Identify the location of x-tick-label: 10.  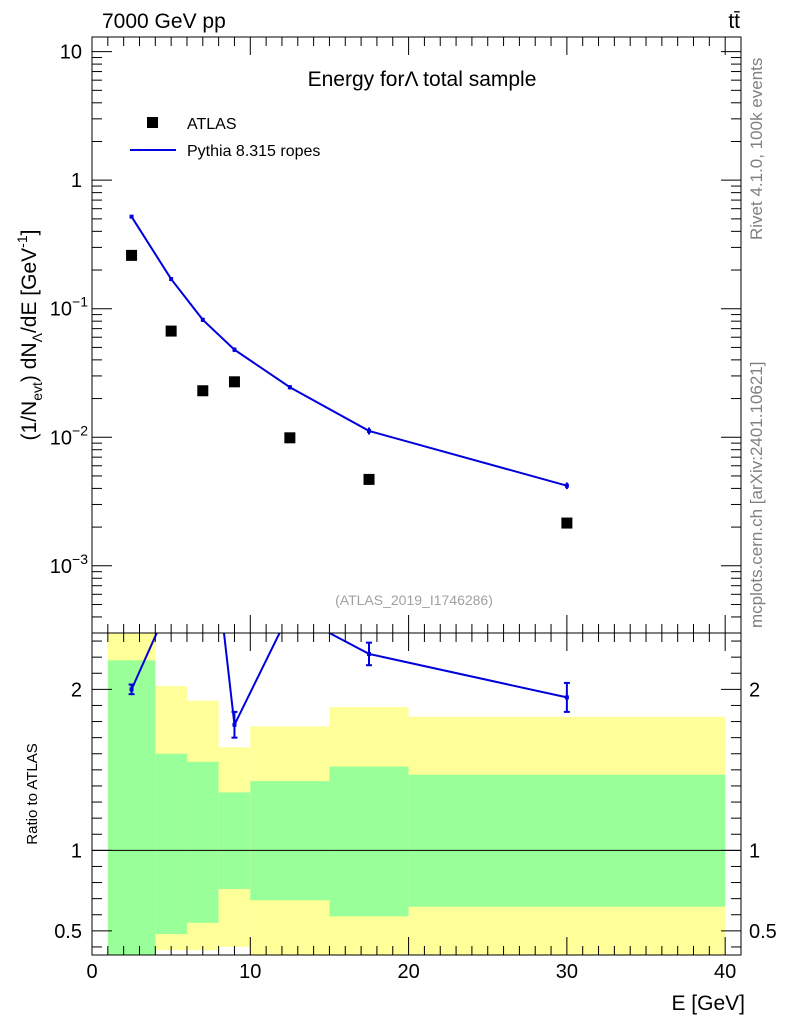
(250, 972).